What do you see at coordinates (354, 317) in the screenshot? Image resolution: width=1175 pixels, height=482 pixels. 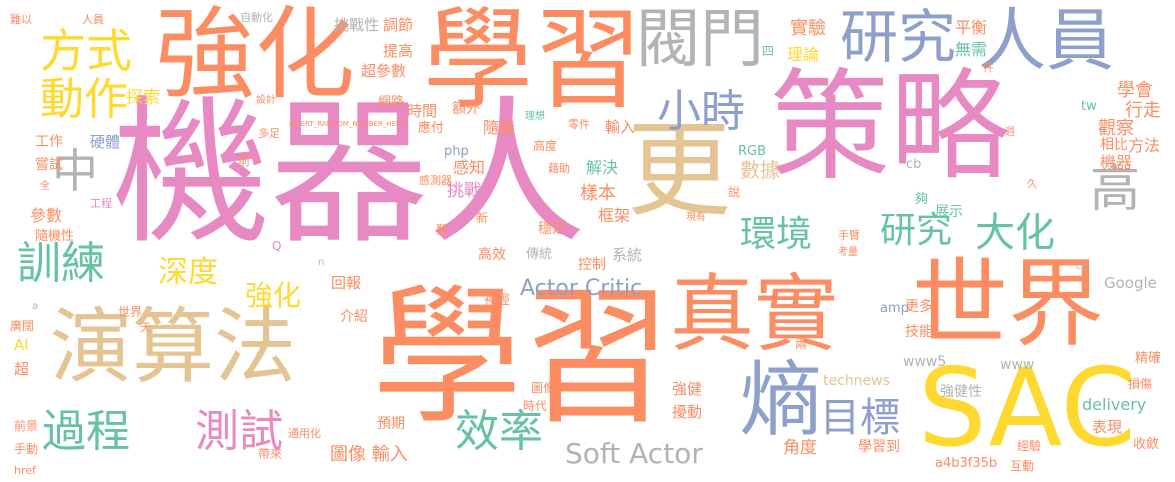 I see `word: 介紹` at bounding box center [354, 317].